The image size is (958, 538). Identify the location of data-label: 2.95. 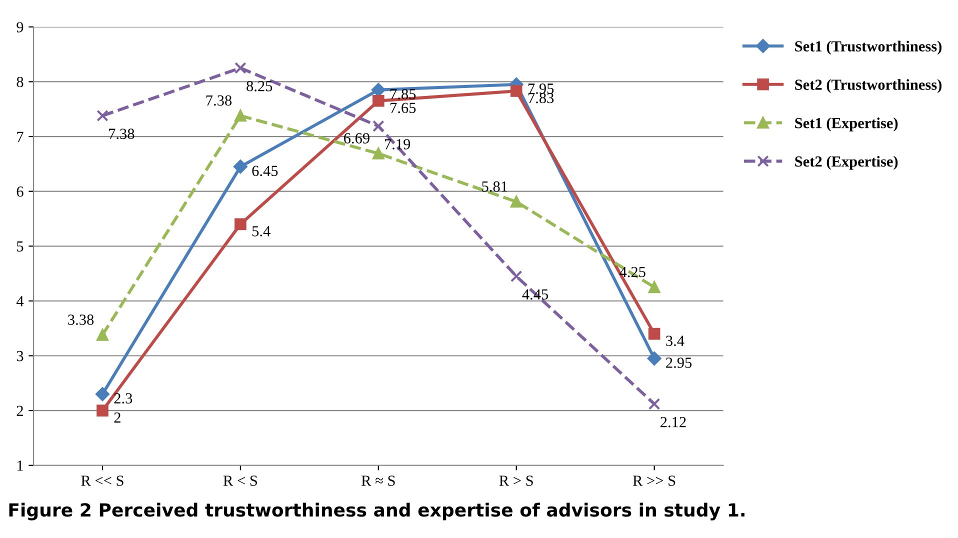
(679, 363).